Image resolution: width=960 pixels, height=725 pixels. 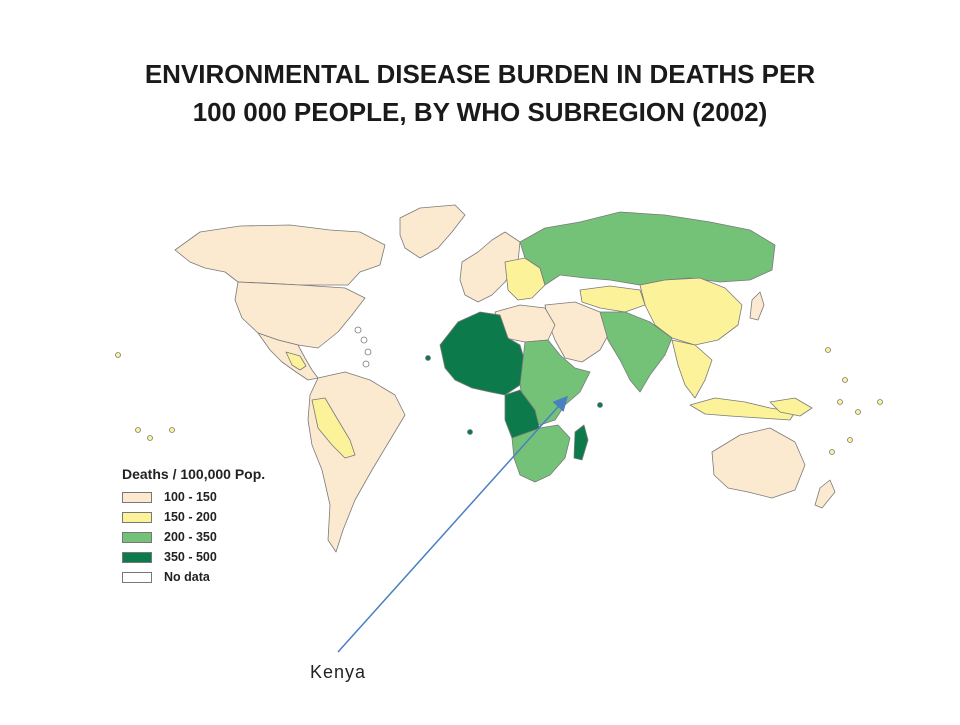 What do you see at coordinates (432, 231) in the screenshot?
I see `region-greenland` at bounding box center [432, 231].